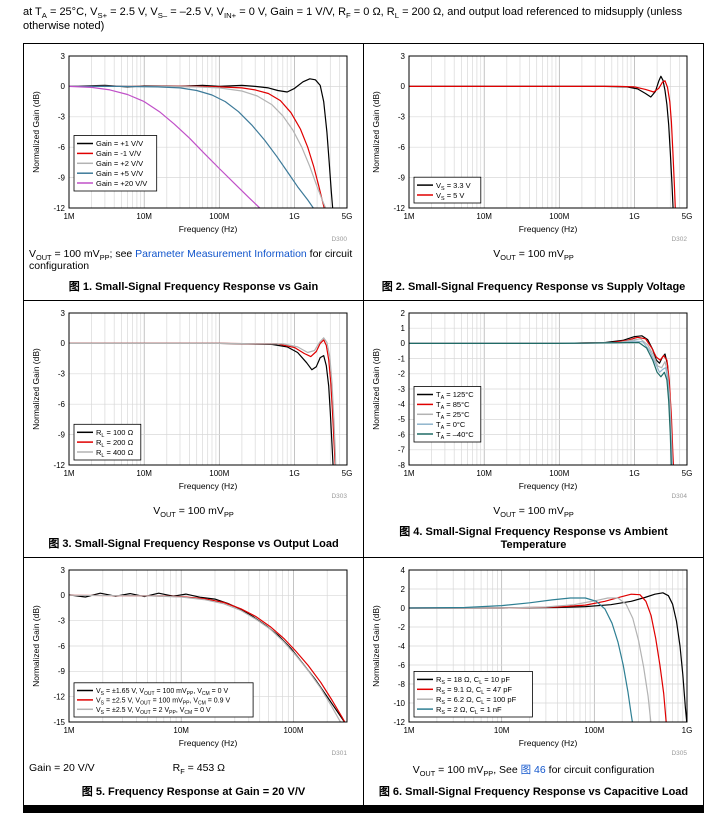 The image size is (727, 833). I want to click on plot-code: D303, so click(339, 496).